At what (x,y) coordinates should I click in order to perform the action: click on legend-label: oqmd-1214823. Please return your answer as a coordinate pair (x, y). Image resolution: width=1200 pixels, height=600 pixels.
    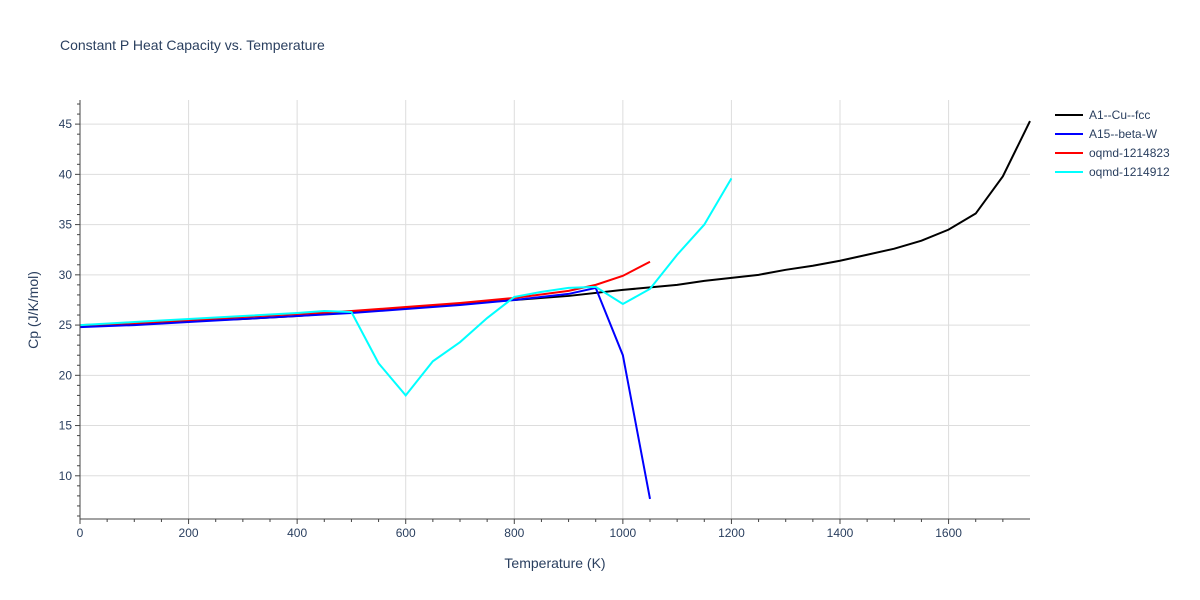
    Looking at the image, I should click on (1129, 153).